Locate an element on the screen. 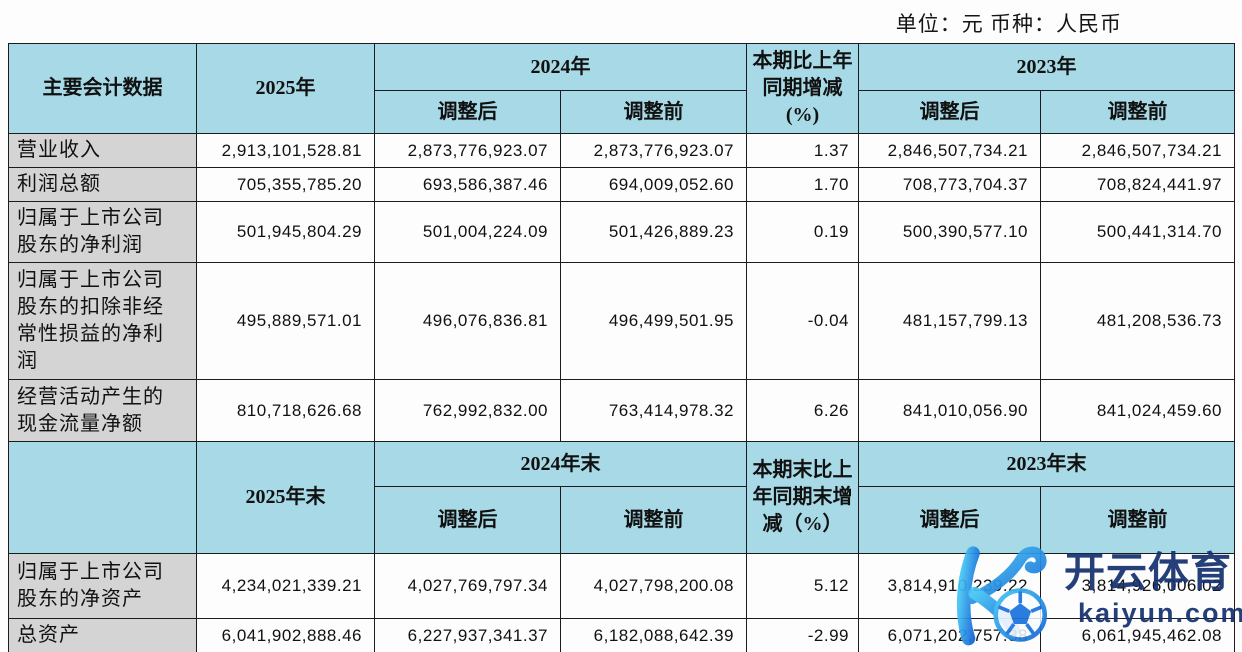 The width and height of the screenshot is (1242, 652). change-cell: 6.26 is located at coordinates (802, 410).